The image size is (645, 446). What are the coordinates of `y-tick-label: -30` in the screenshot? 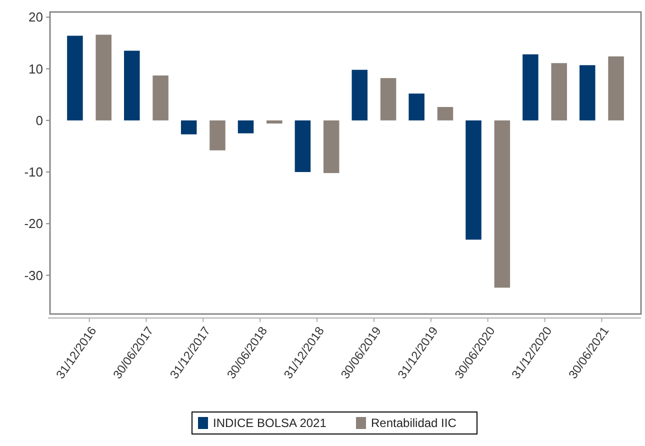 It's located at (33, 275).